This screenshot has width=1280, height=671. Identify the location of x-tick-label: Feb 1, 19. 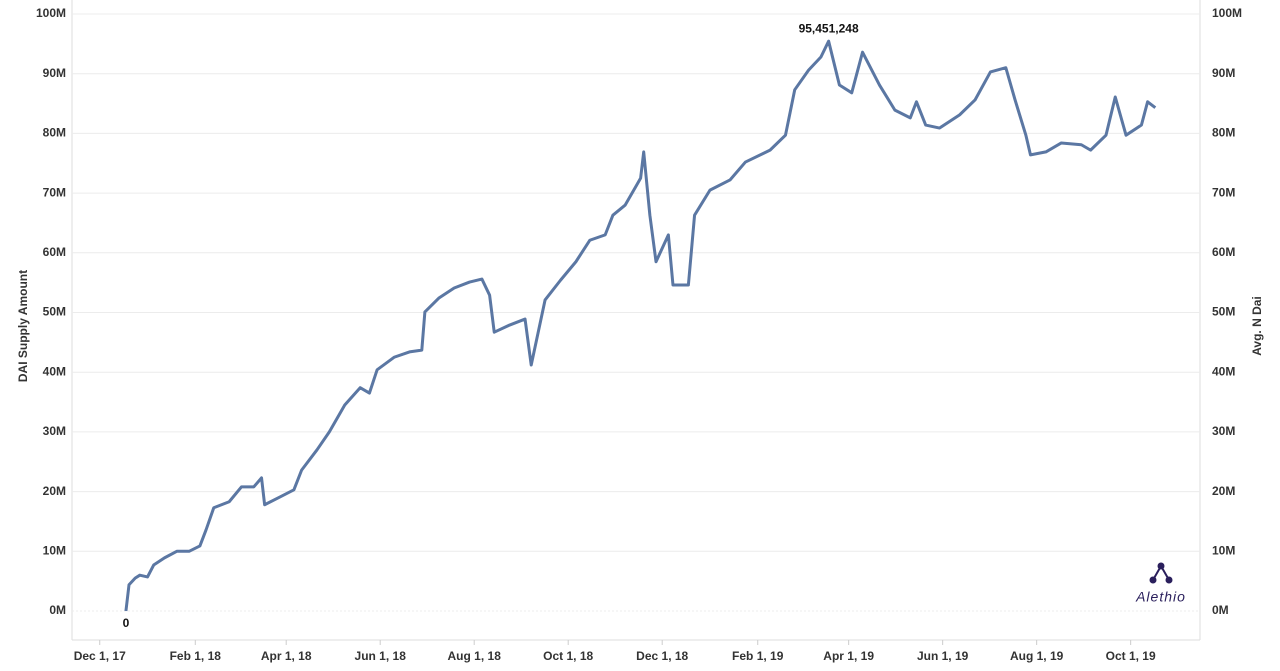
(758, 656).